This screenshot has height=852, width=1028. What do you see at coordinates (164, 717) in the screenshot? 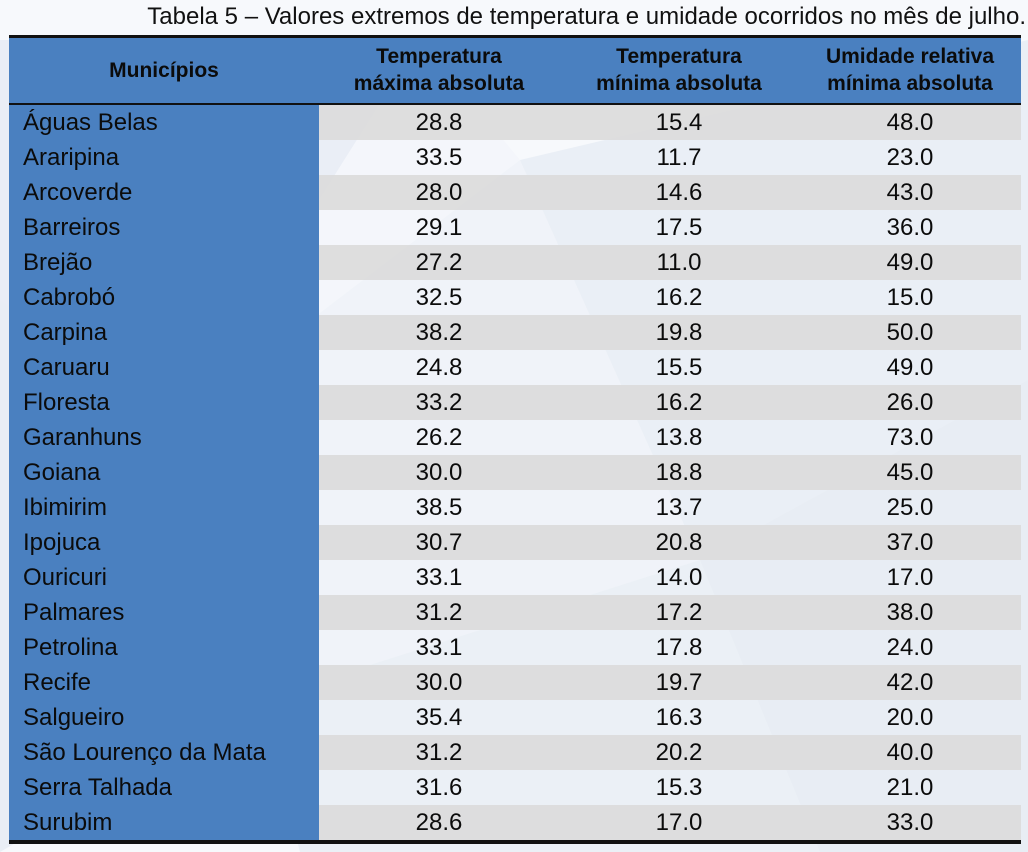
I see `cell-municipio: Salgueiro` at bounding box center [164, 717].